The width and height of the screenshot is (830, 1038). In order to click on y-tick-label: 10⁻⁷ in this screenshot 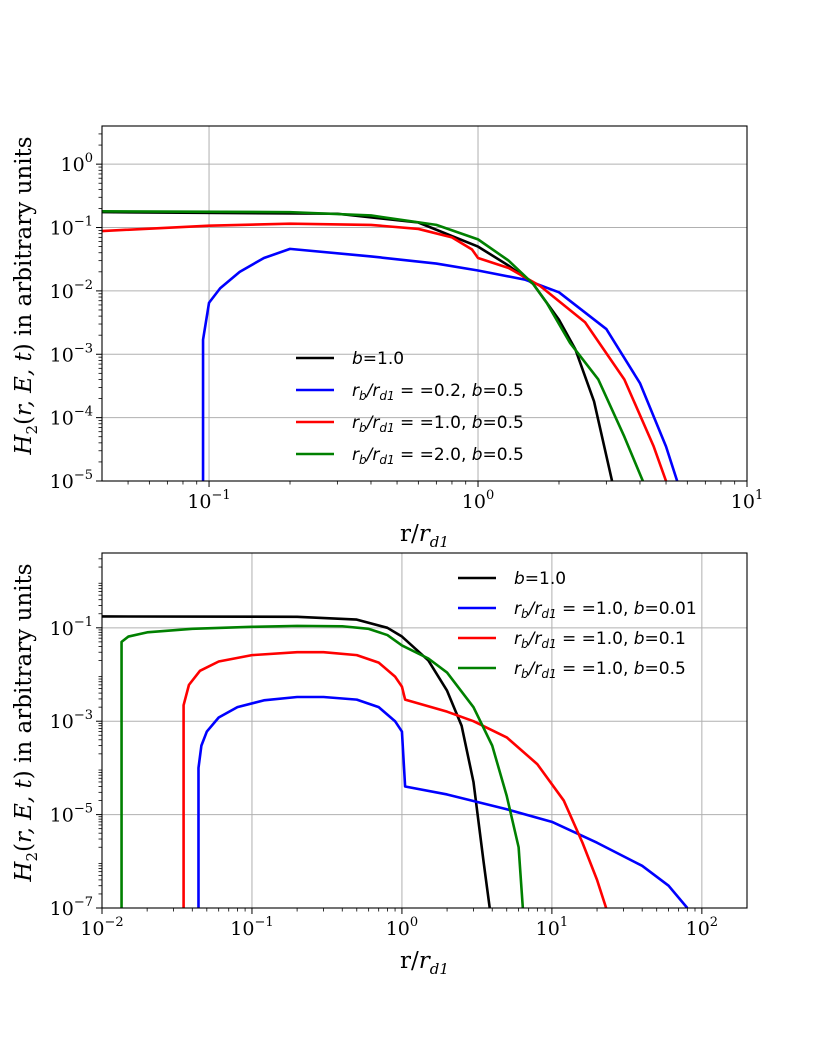, I will do `click(71, 907)`.